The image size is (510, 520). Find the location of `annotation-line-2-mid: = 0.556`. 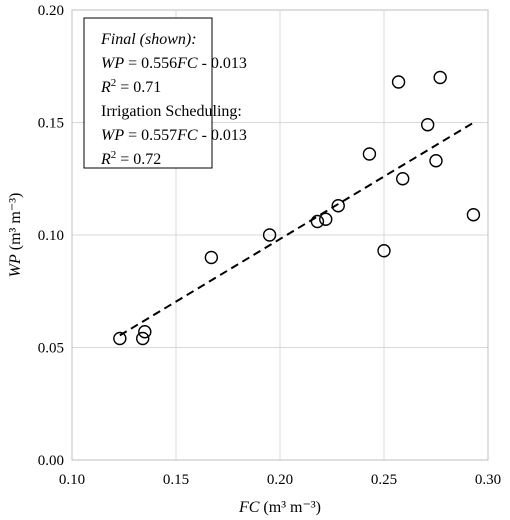

annotation-line-2-mid: = 0.556 is located at coordinates (150, 63).